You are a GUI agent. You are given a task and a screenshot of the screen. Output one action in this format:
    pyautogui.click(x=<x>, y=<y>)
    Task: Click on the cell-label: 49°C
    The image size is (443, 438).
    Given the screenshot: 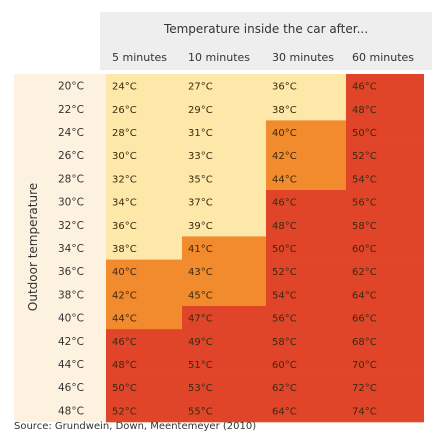 What is the action you would take?
    pyautogui.click(x=200, y=342)
    